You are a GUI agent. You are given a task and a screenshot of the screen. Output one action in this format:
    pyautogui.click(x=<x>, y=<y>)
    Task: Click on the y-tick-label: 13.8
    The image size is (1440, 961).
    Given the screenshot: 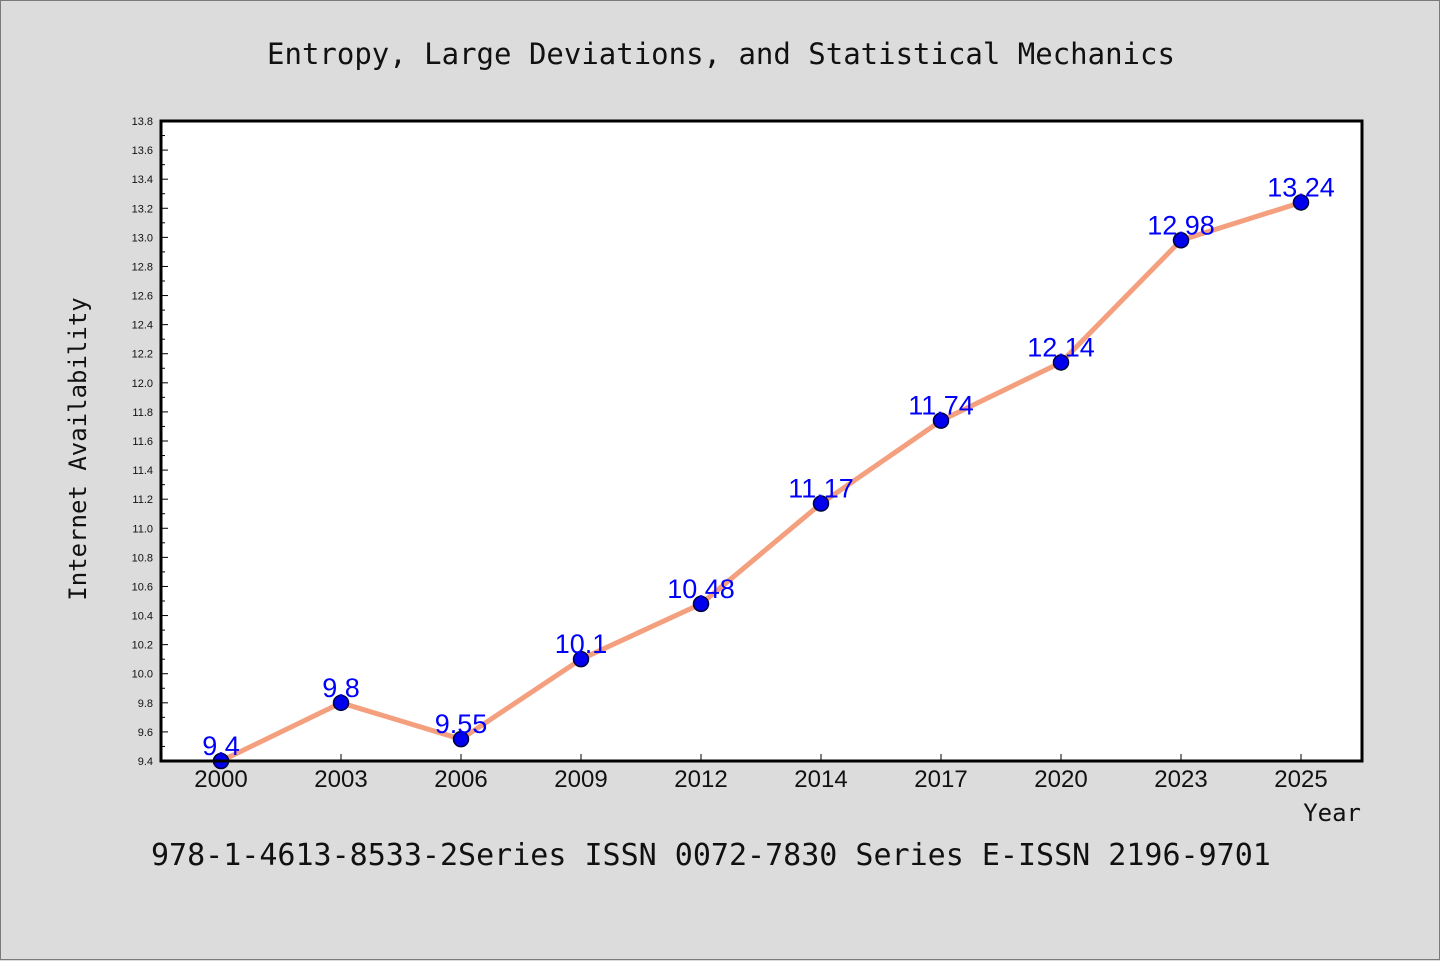 What is the action you would take?
    pyautogui.click(x=142, y=122)
    